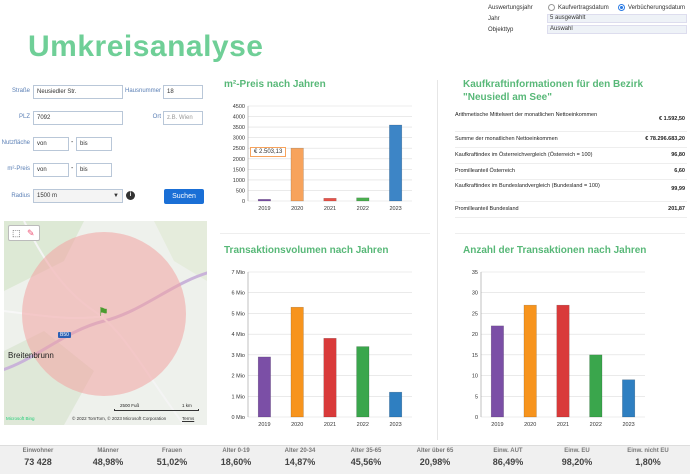  I want to click on map-terms-link: Terms, so click(188, 418).